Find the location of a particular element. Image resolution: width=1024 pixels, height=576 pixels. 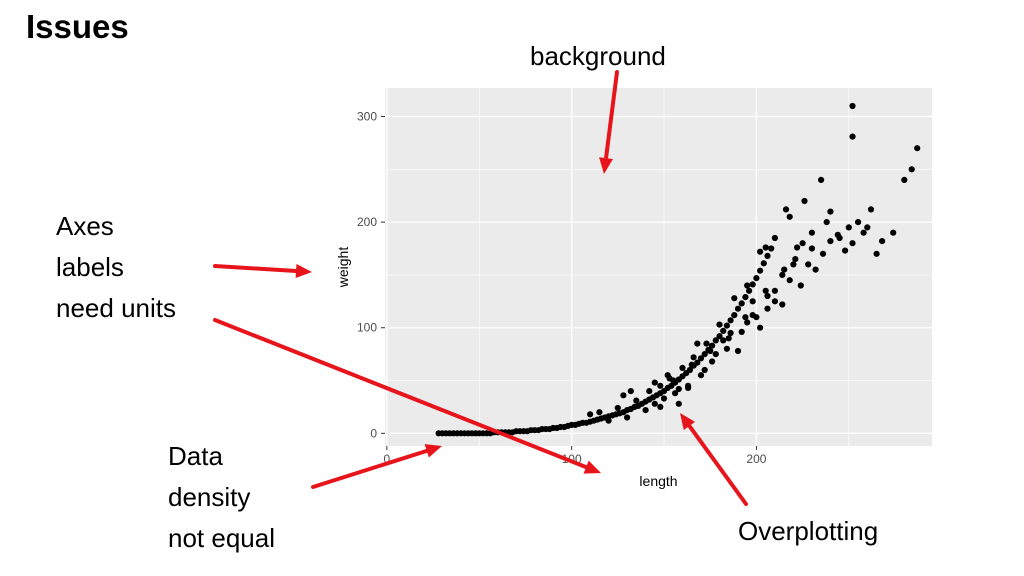

annotation-background: background is located at coordinates (598, 56).